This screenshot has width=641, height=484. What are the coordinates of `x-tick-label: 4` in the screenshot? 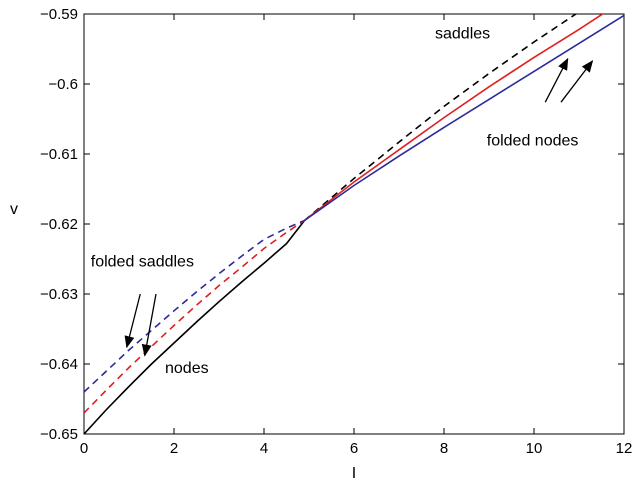 It's located at (264, 448).